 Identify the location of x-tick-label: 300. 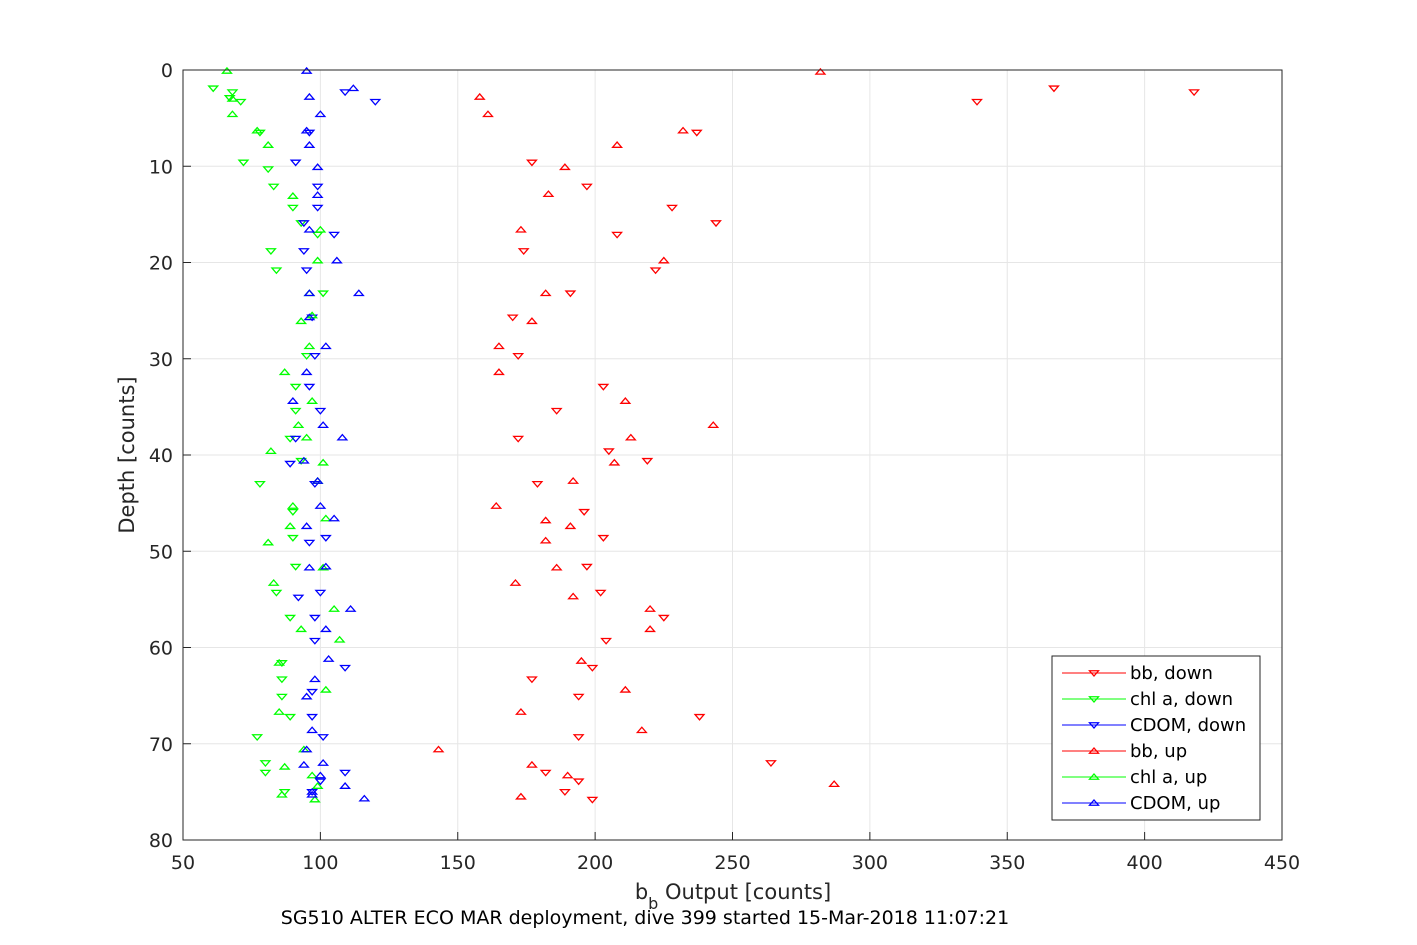
(870, 863).